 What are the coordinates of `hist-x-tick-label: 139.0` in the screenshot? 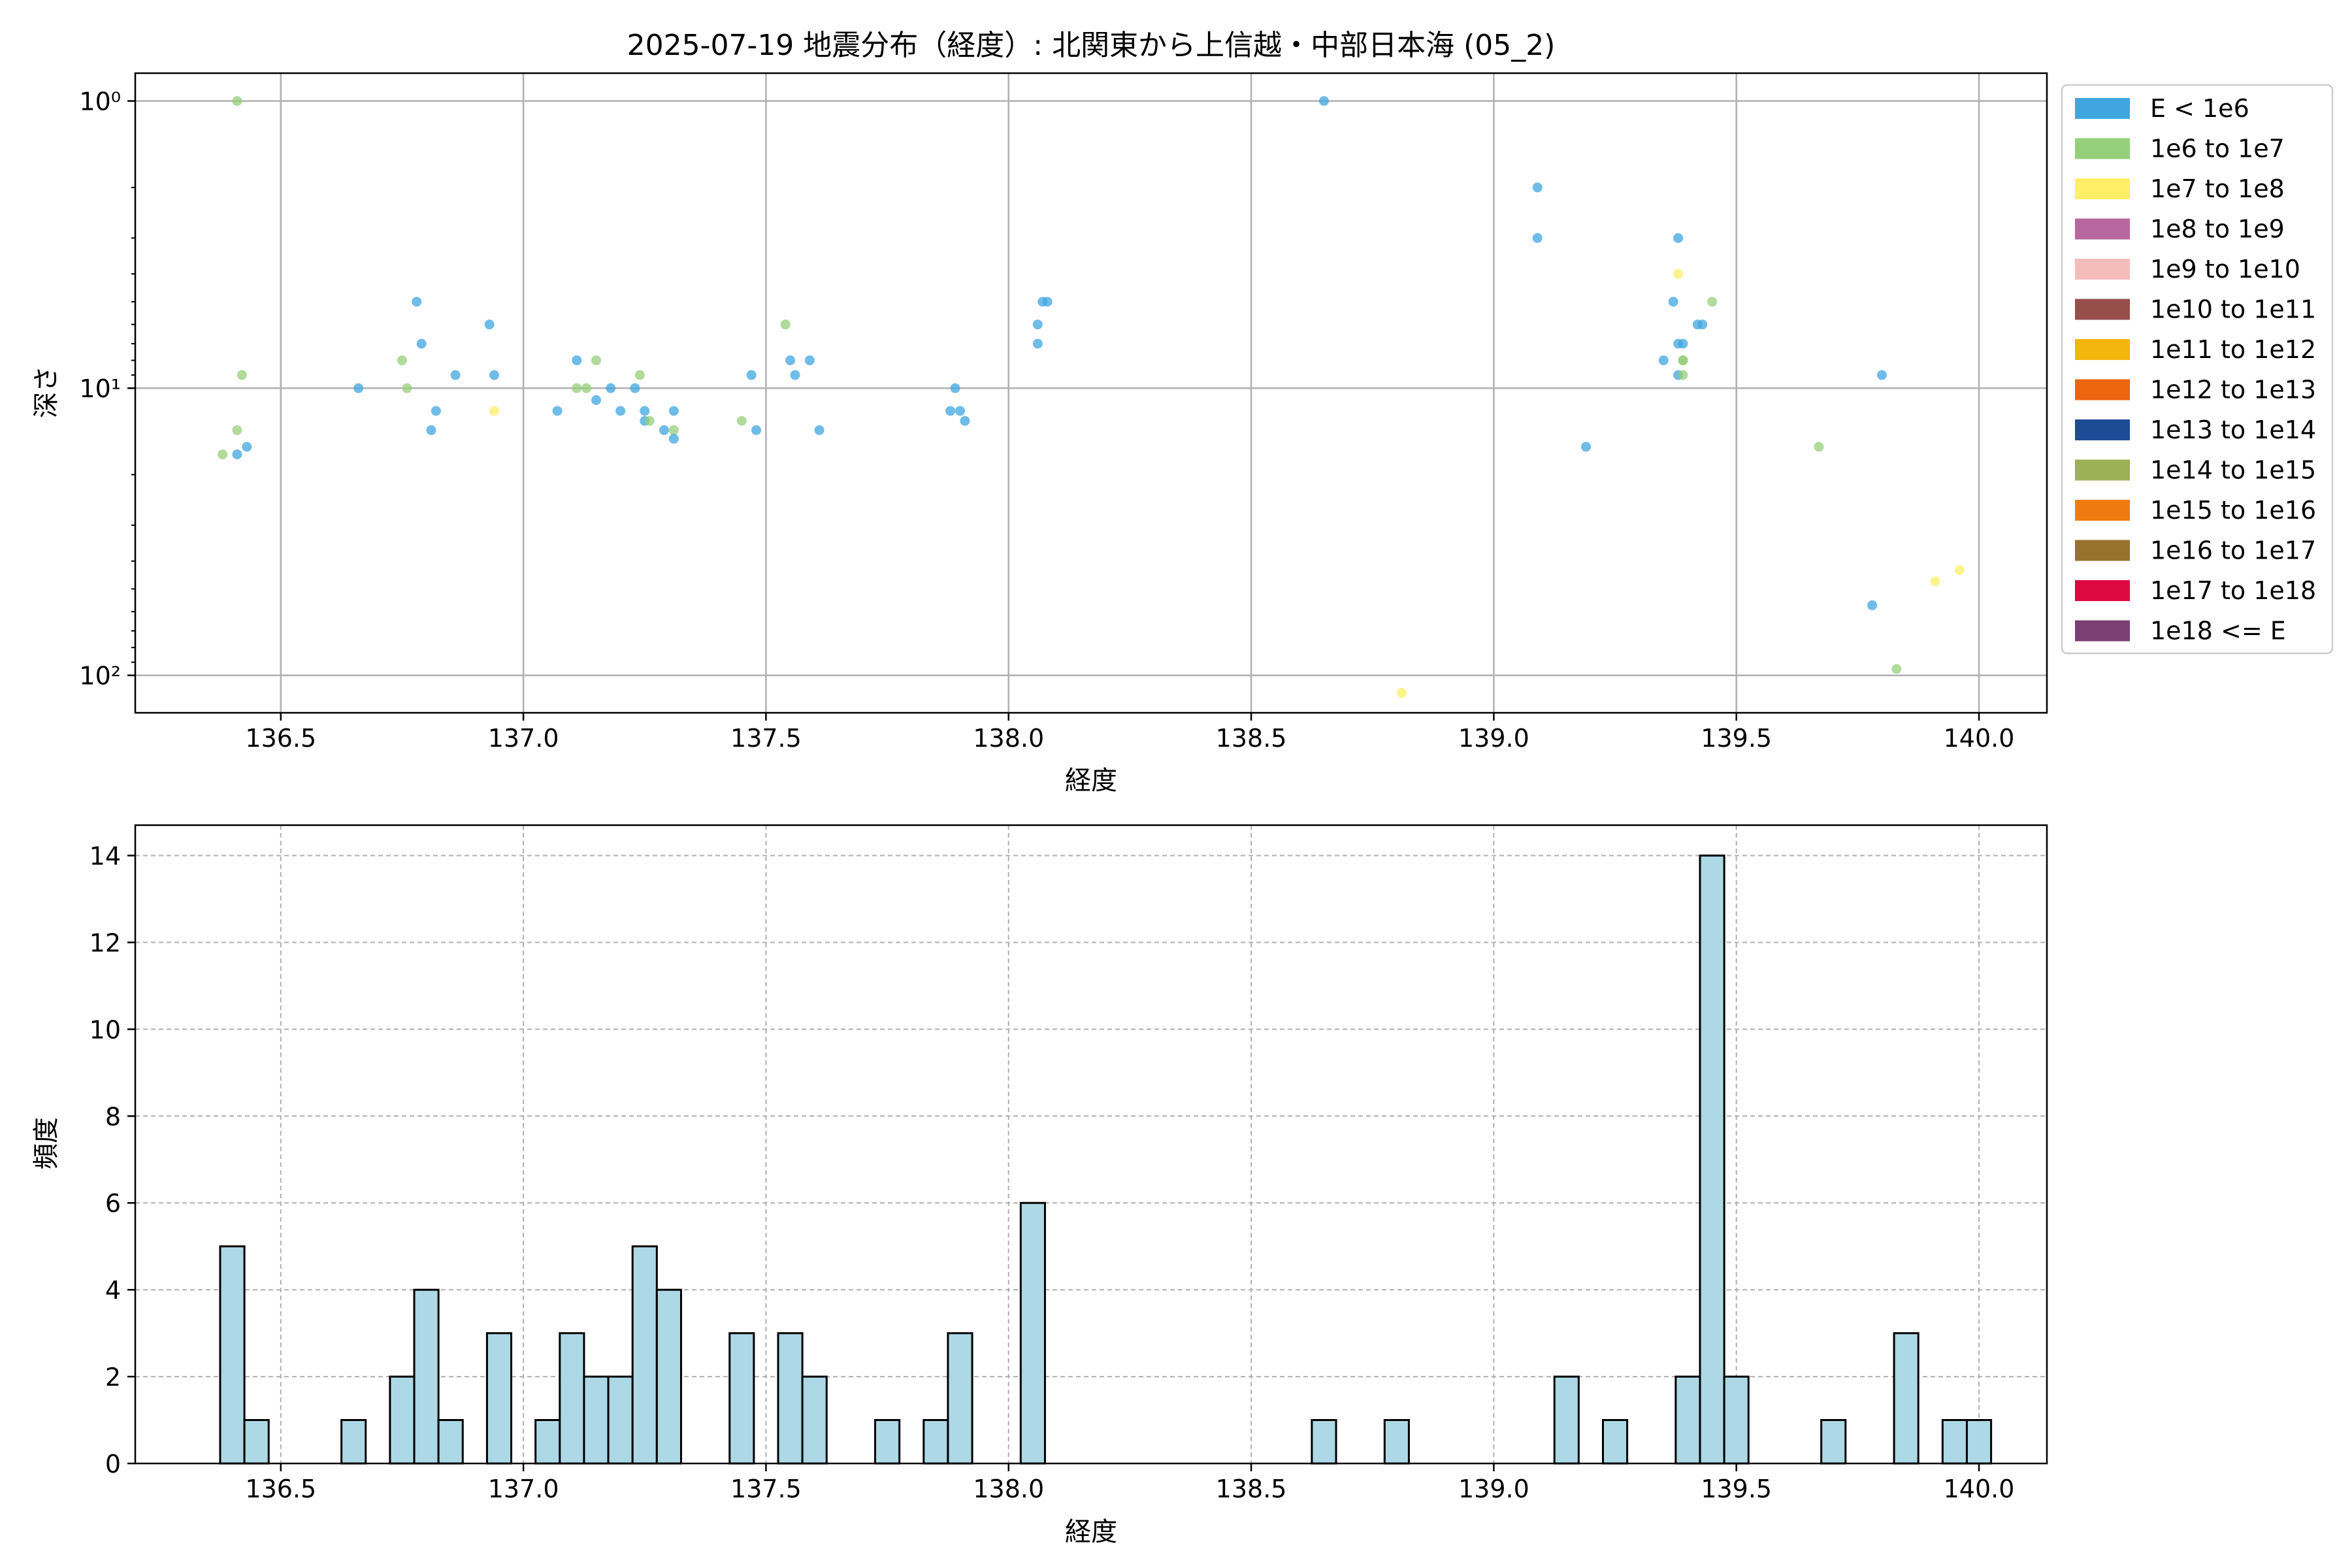 It's located at (1493, 1489).